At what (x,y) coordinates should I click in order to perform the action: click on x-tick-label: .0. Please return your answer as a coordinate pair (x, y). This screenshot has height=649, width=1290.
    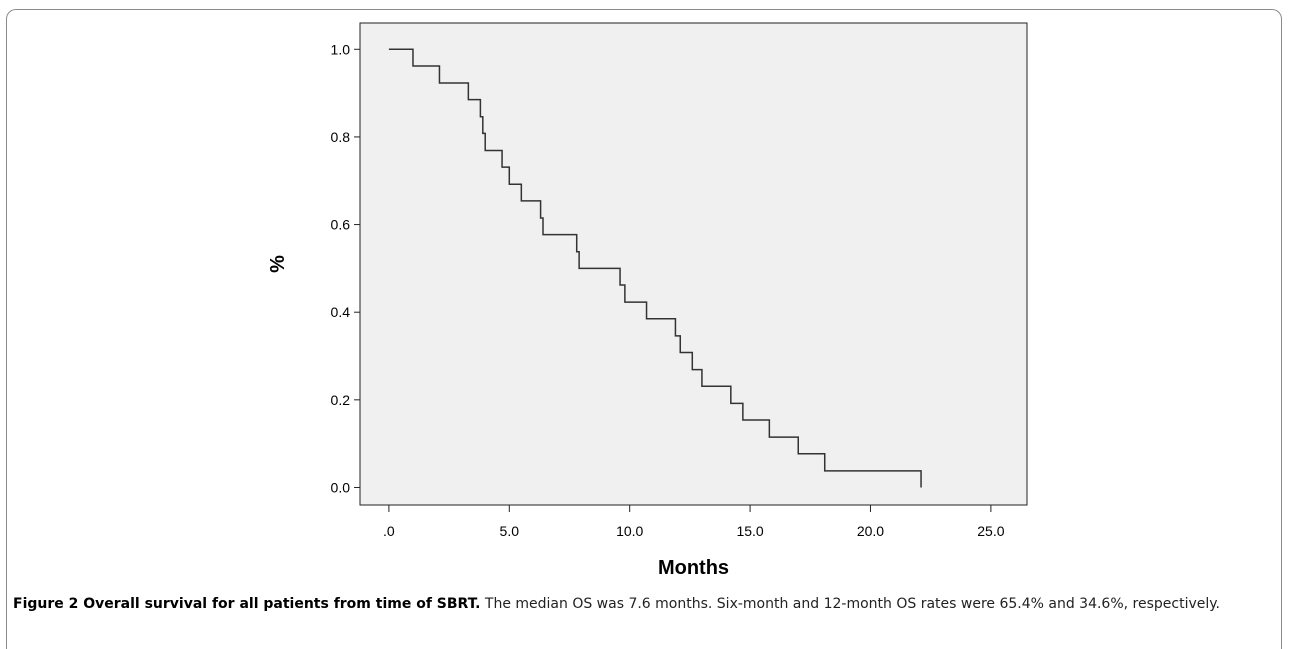
    Looking at the image, I should click on (389, 531).